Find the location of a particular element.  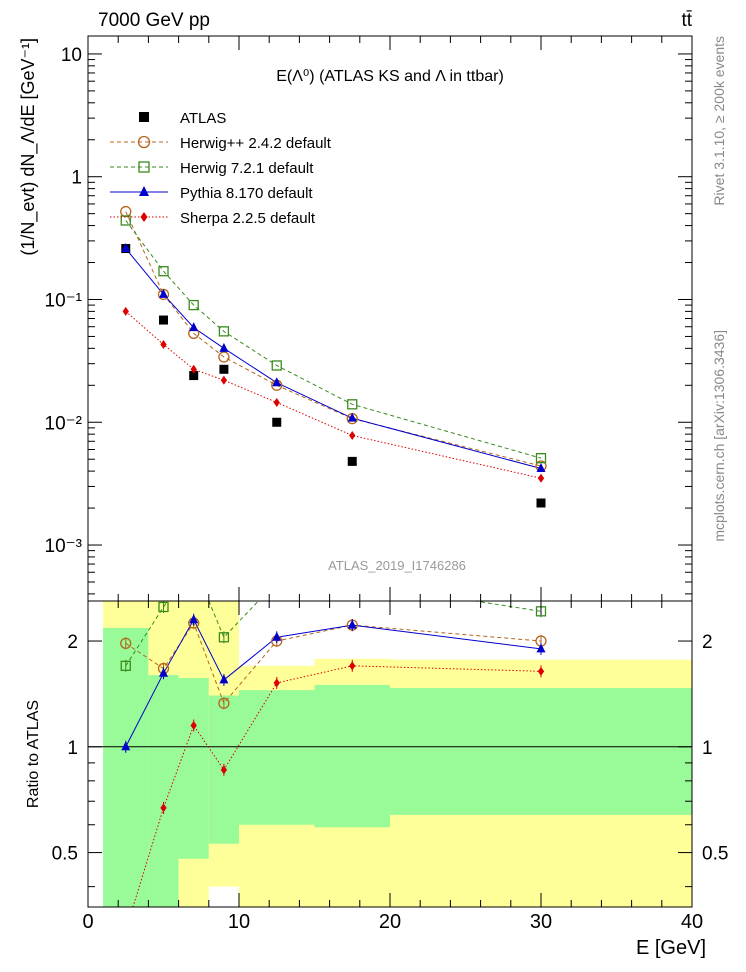

x-tick-label: 20 is located at coordinates (390, 922).